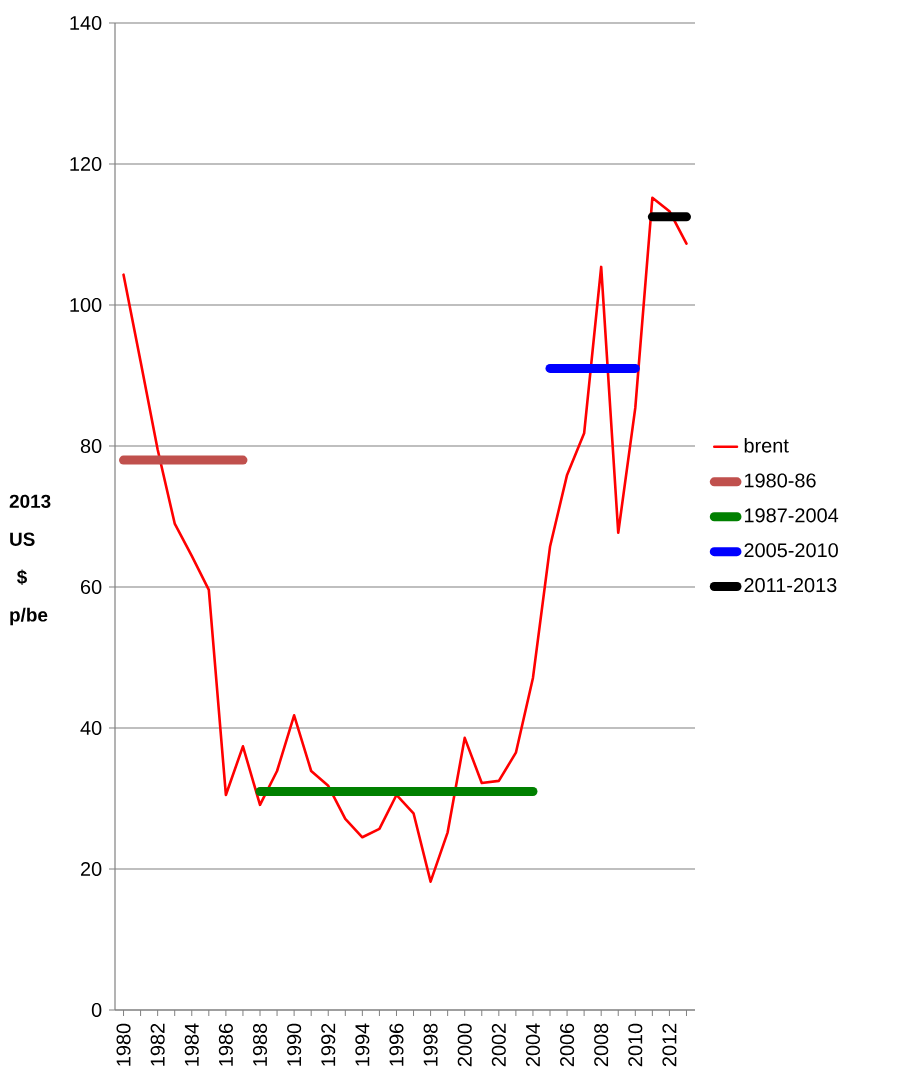  I want to click on x-tick-label: 2004, so click(532, 1045).